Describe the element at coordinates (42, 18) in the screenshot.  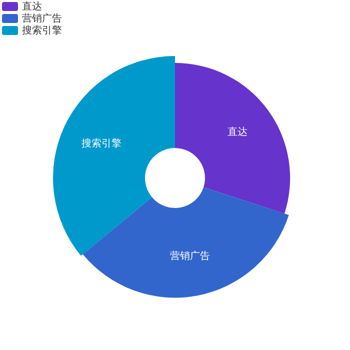
I see `legend-label: 营销广告` at that location.